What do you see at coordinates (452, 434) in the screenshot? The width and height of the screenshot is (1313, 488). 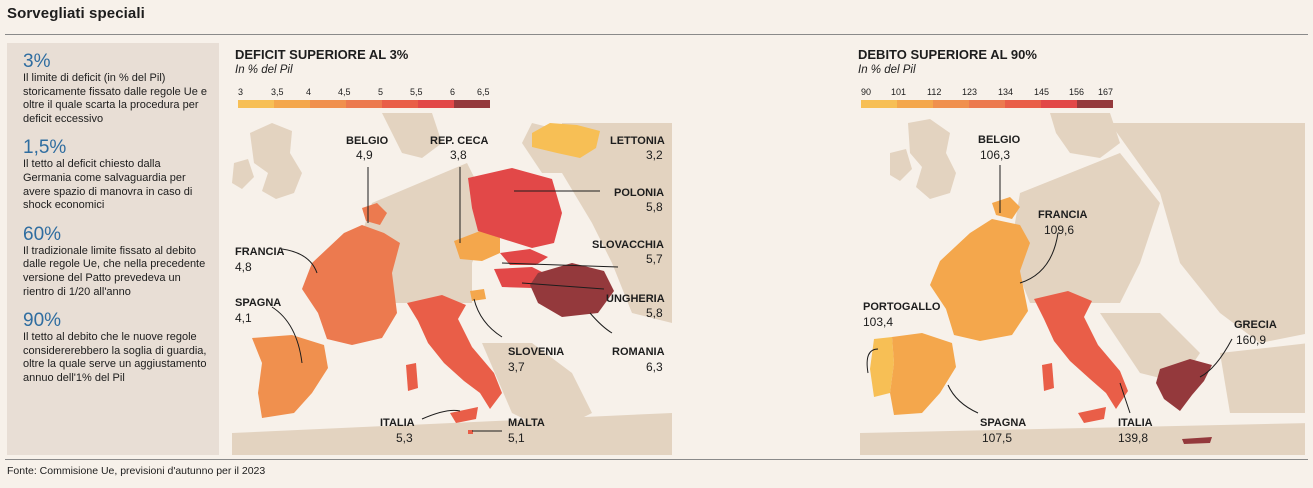 I see `land-north-africa` at bounding box center [452, 434].